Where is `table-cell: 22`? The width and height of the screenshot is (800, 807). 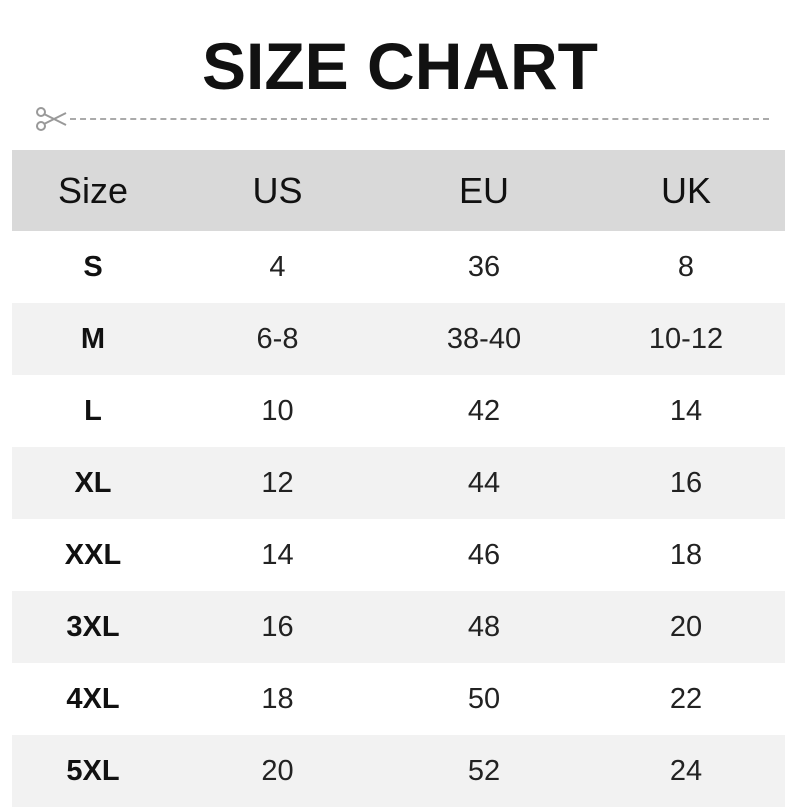 table-cell: 22 is located at coordinates (686, 698).